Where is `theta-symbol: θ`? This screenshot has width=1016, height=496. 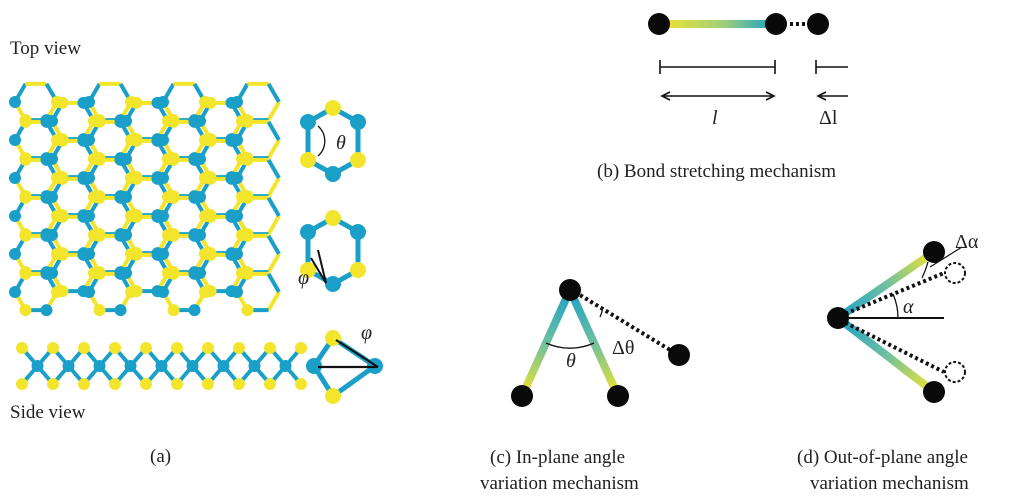 theta-symbol: θ is located at coordinates (571, 361).